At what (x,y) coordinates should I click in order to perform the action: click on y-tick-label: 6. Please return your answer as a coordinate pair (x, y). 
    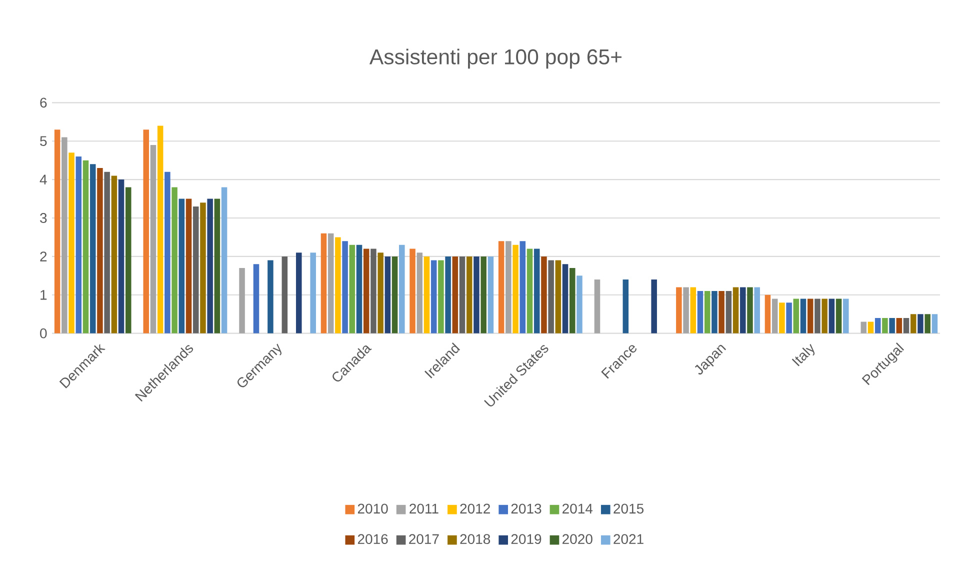
    Looking at the image, I should click on (43, 103).